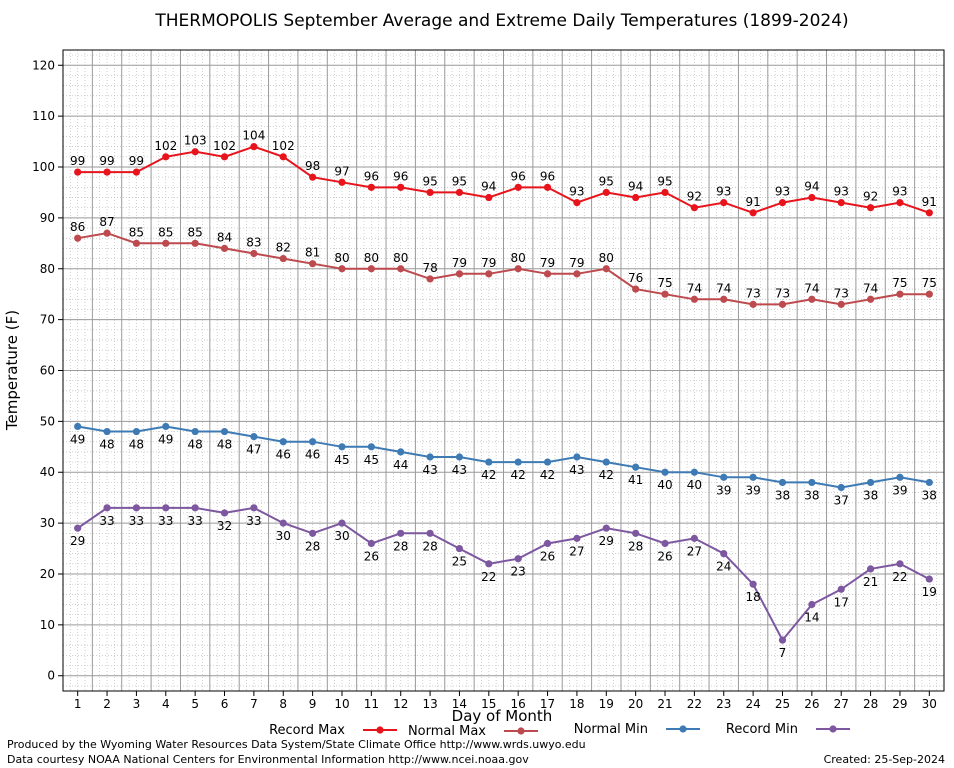 The image size is (954, 768). Describe the element at coordinates (488, 187) in the screenshot. I see `record-max-data-label: 94` at that location.